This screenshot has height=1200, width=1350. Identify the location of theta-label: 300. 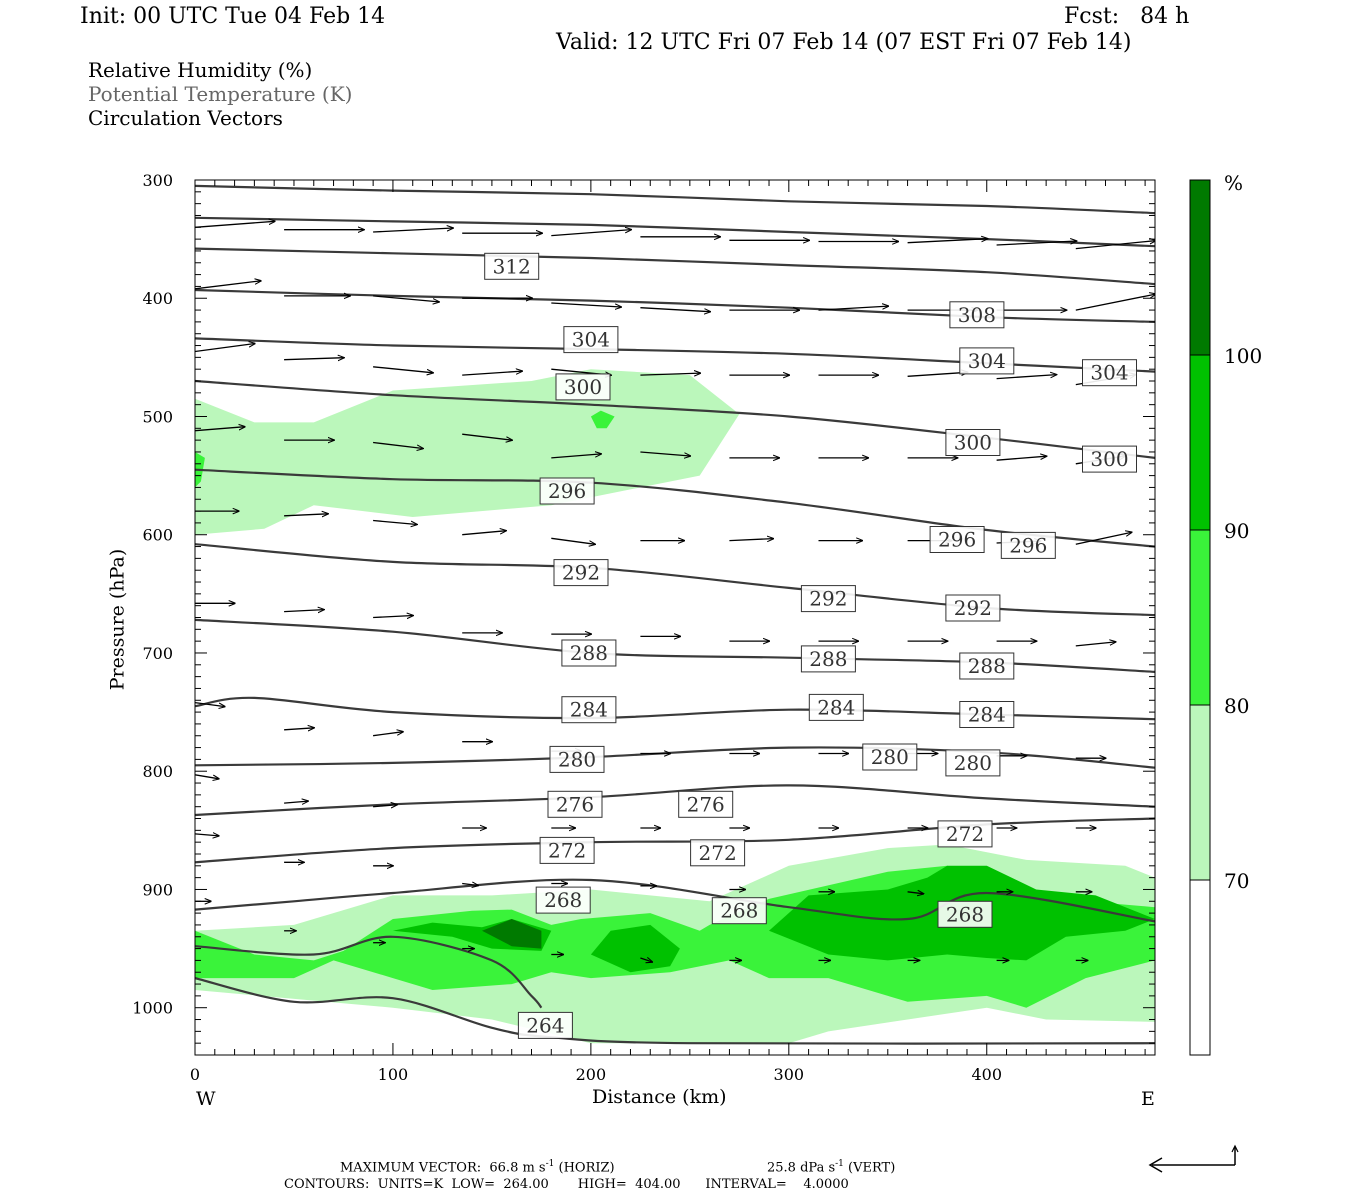
(583, 387).